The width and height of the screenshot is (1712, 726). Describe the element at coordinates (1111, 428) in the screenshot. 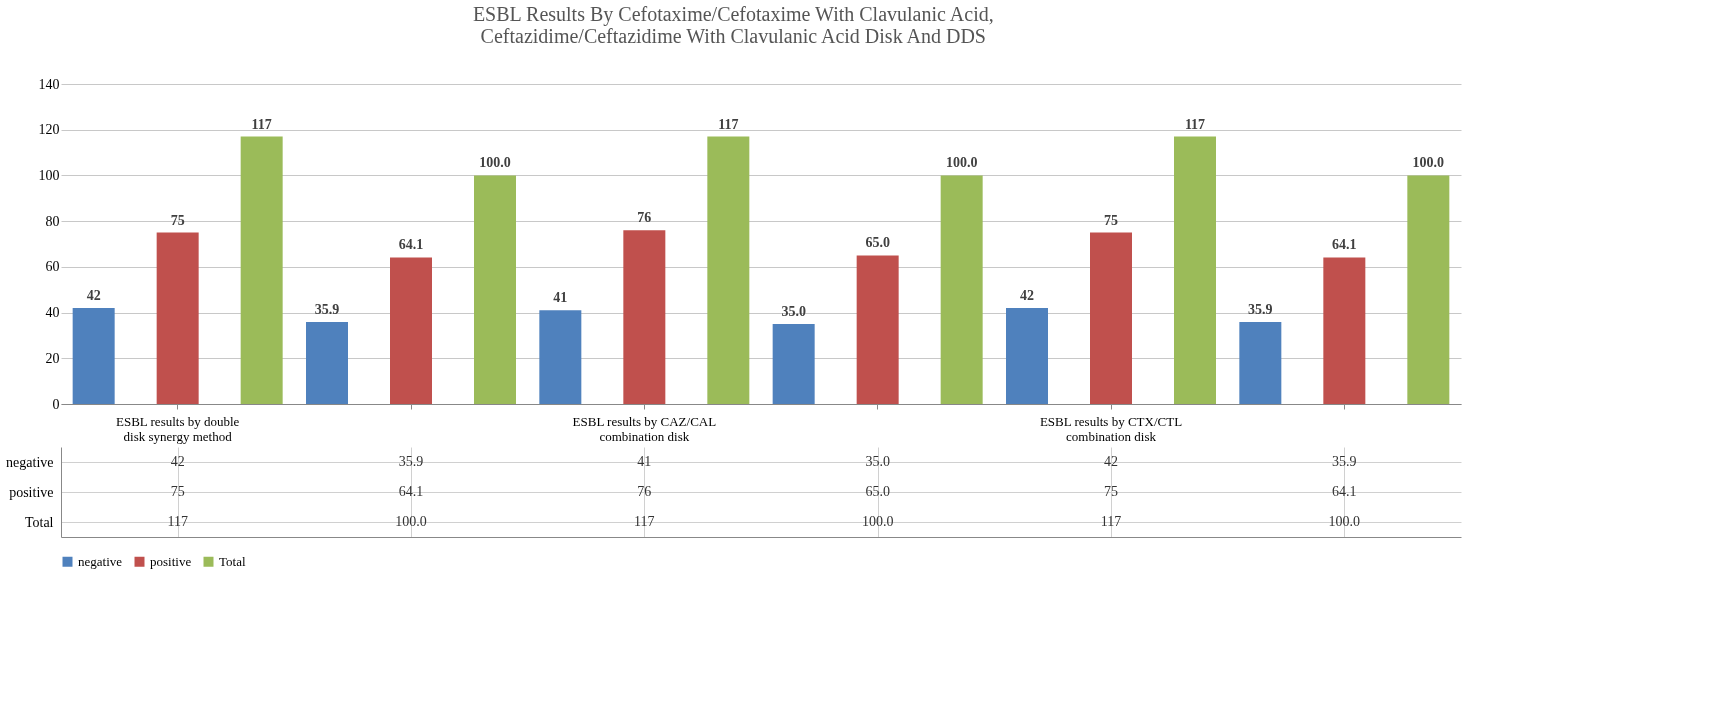

I see `x-tick-label: ESBL results by CTX/CTL combination disk` at that location.